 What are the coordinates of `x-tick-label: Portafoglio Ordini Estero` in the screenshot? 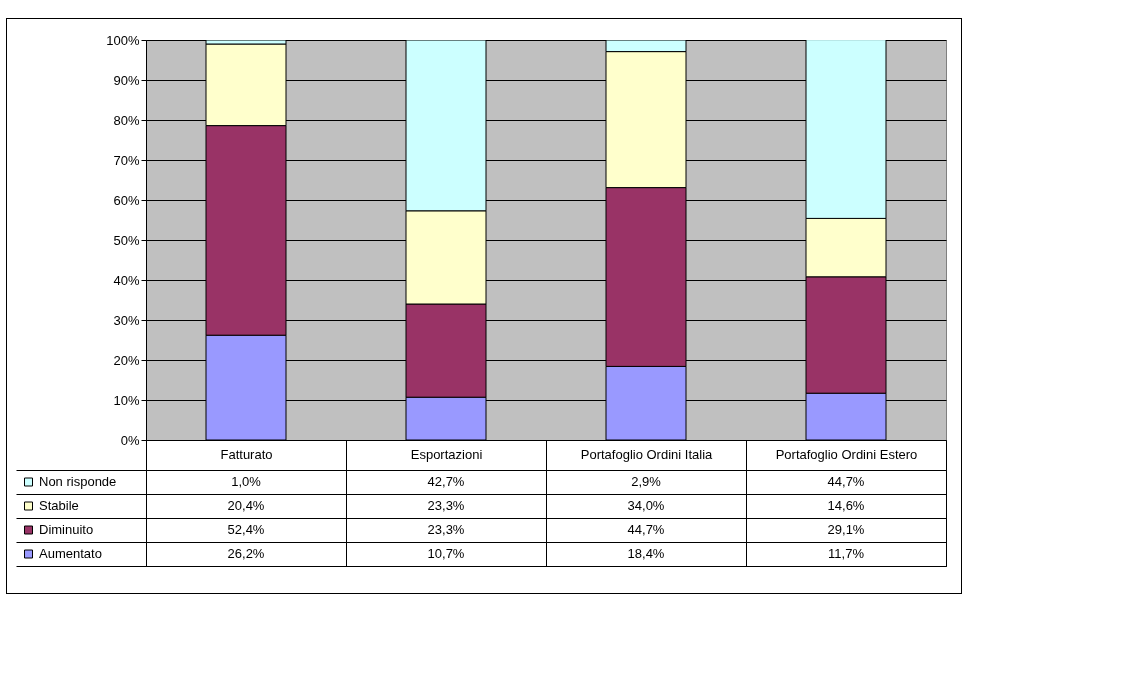 It's located at (846, 454).